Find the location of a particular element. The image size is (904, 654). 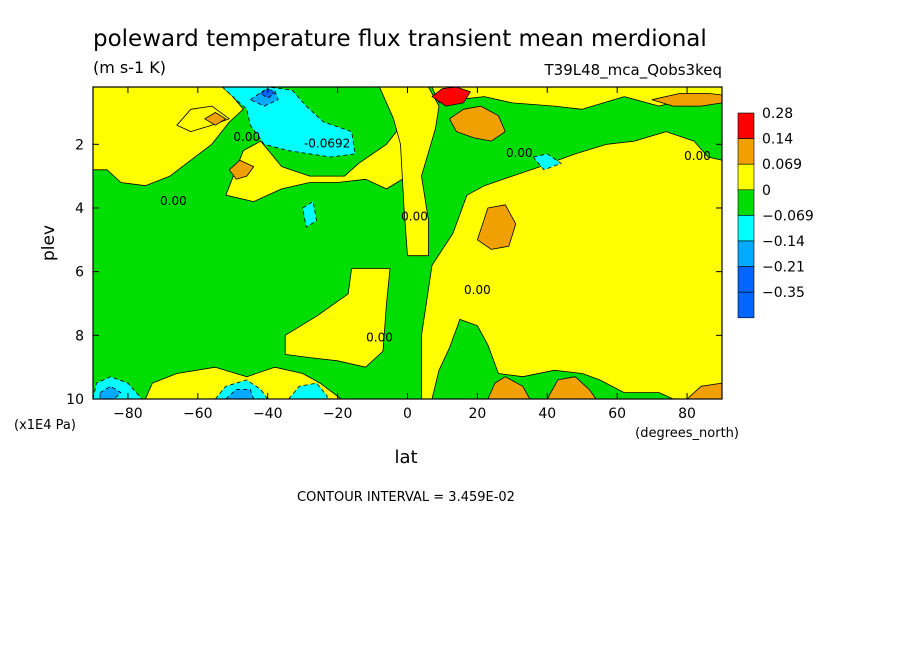

colorbar: 0.28 0.14 0.069 0 −0.069 −0.14 −0.21 −0.35 is located at coordinates (775, 212).